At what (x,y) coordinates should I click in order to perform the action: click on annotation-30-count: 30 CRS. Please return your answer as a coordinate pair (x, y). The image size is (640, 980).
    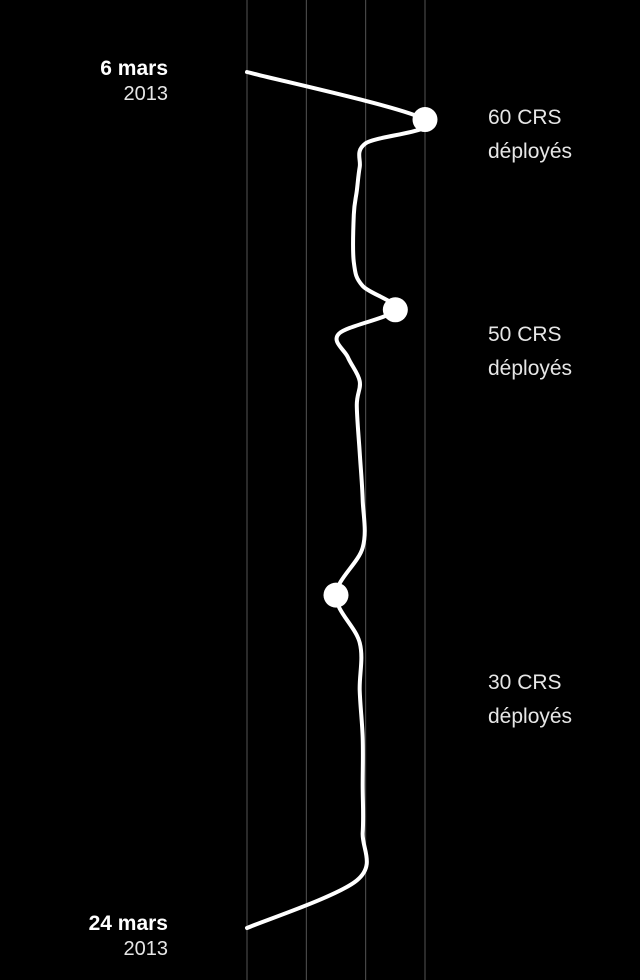
    Looking at the image, I should click on (525, 682).